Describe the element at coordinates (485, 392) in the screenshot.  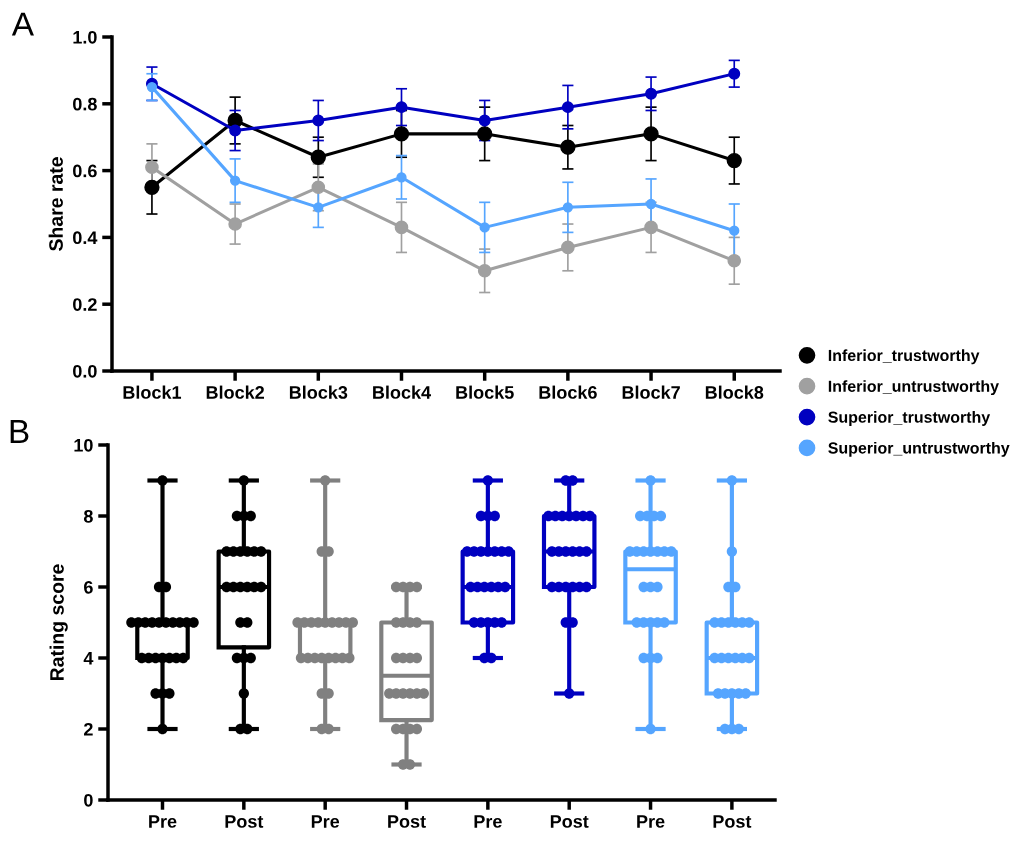
I see `x-tick-label: Block5` at that location.